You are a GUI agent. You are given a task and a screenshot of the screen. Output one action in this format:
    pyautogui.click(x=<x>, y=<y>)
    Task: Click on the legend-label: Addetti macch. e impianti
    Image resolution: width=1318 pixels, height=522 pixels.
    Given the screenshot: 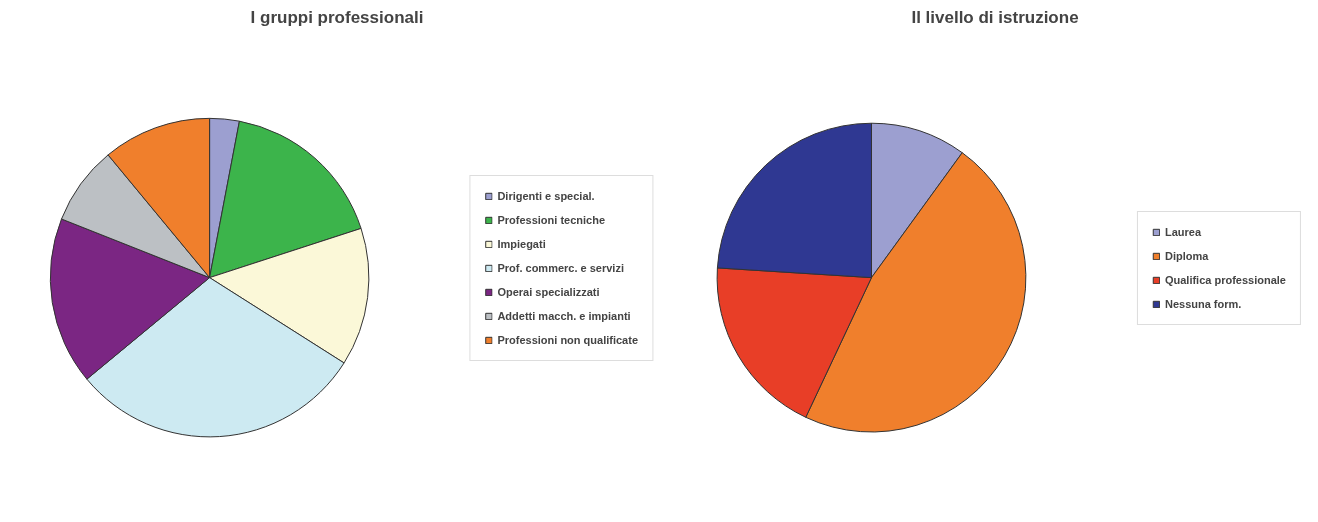 What is the action you would take?
    pyautogui.click(x=564, y=316)
    